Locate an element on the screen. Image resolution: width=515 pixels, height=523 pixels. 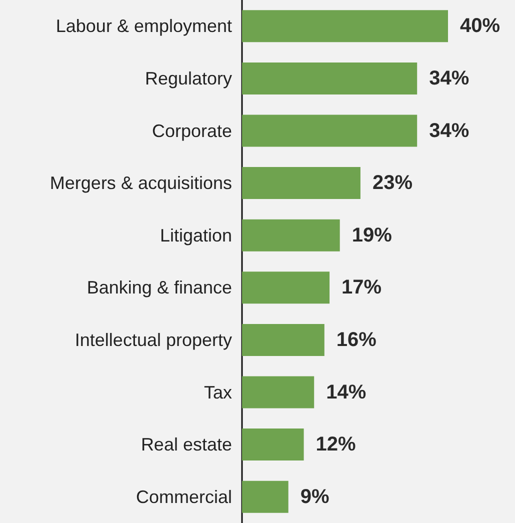
y-tick-label: Litigation is located at coordinates (196, 235).